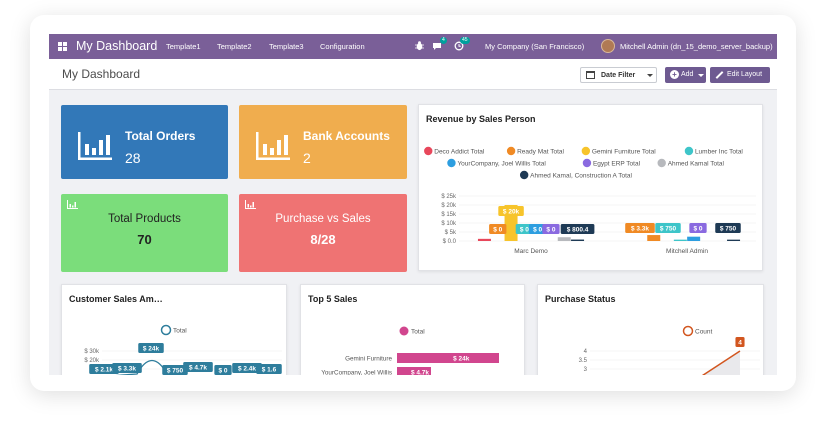  What do you see at coordinates (368, 359) in the screenshot?
I see `y-tick-label: Gemini Furniture` at bounding box center [368, 359].